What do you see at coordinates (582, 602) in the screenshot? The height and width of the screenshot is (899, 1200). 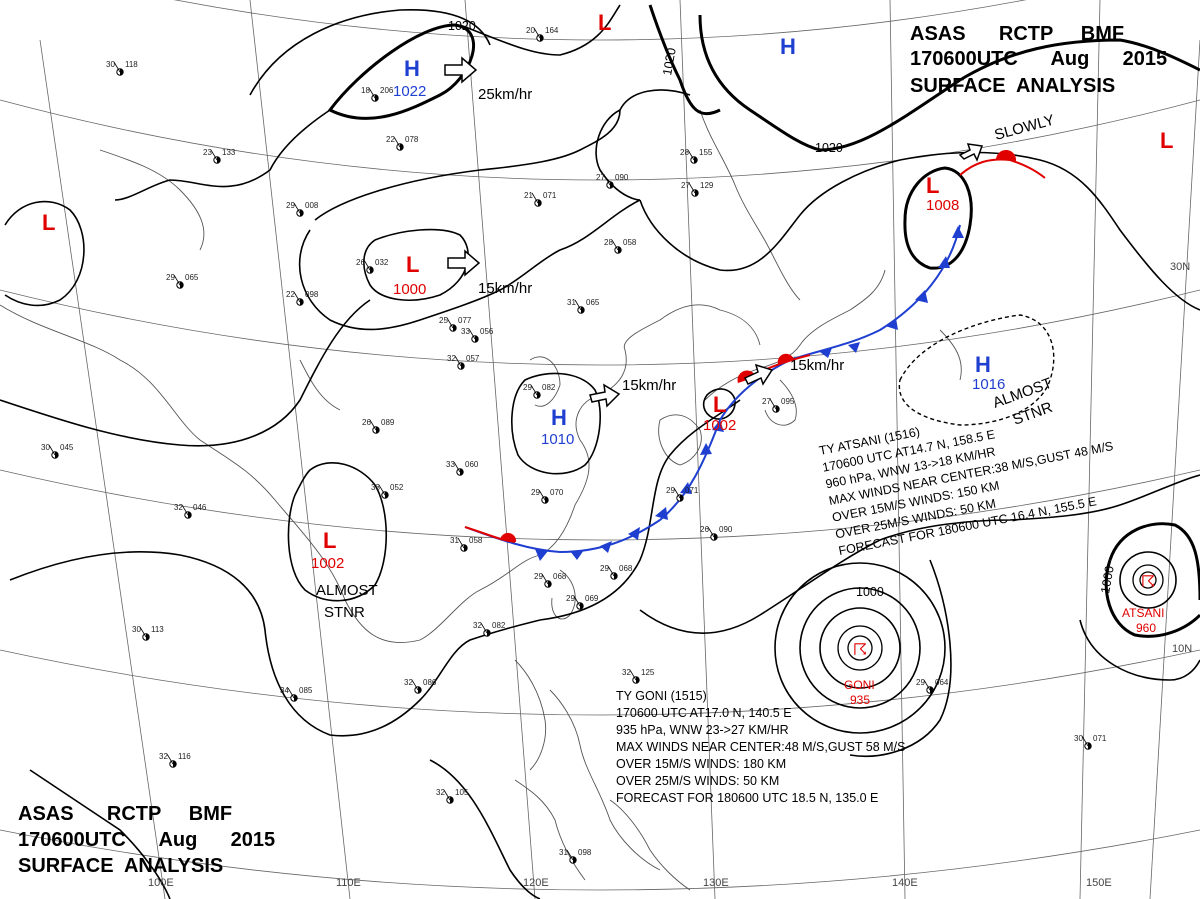 I see `station-plot: 29 069` at bounding box center [582, 602].